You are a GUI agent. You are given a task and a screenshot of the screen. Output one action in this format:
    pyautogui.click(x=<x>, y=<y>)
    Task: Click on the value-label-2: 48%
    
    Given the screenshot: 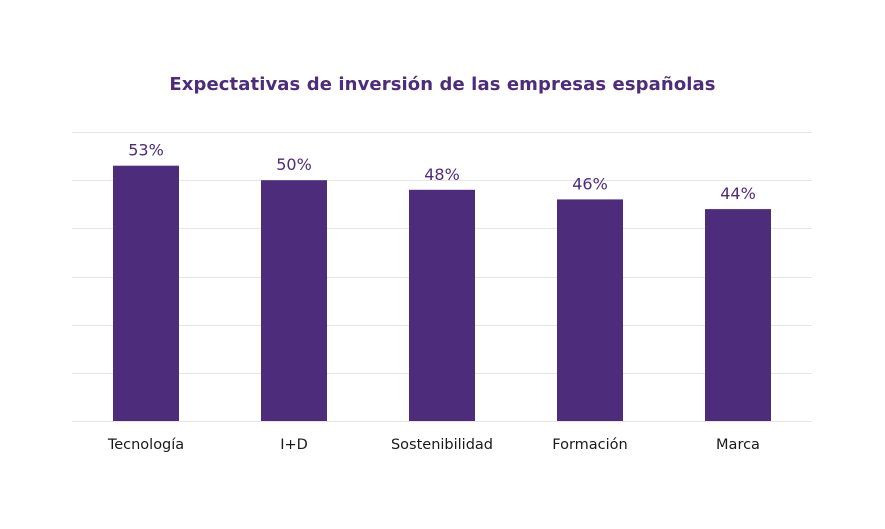 What is the action you would take?
    pyautogui.click(x=442, y=174)
    